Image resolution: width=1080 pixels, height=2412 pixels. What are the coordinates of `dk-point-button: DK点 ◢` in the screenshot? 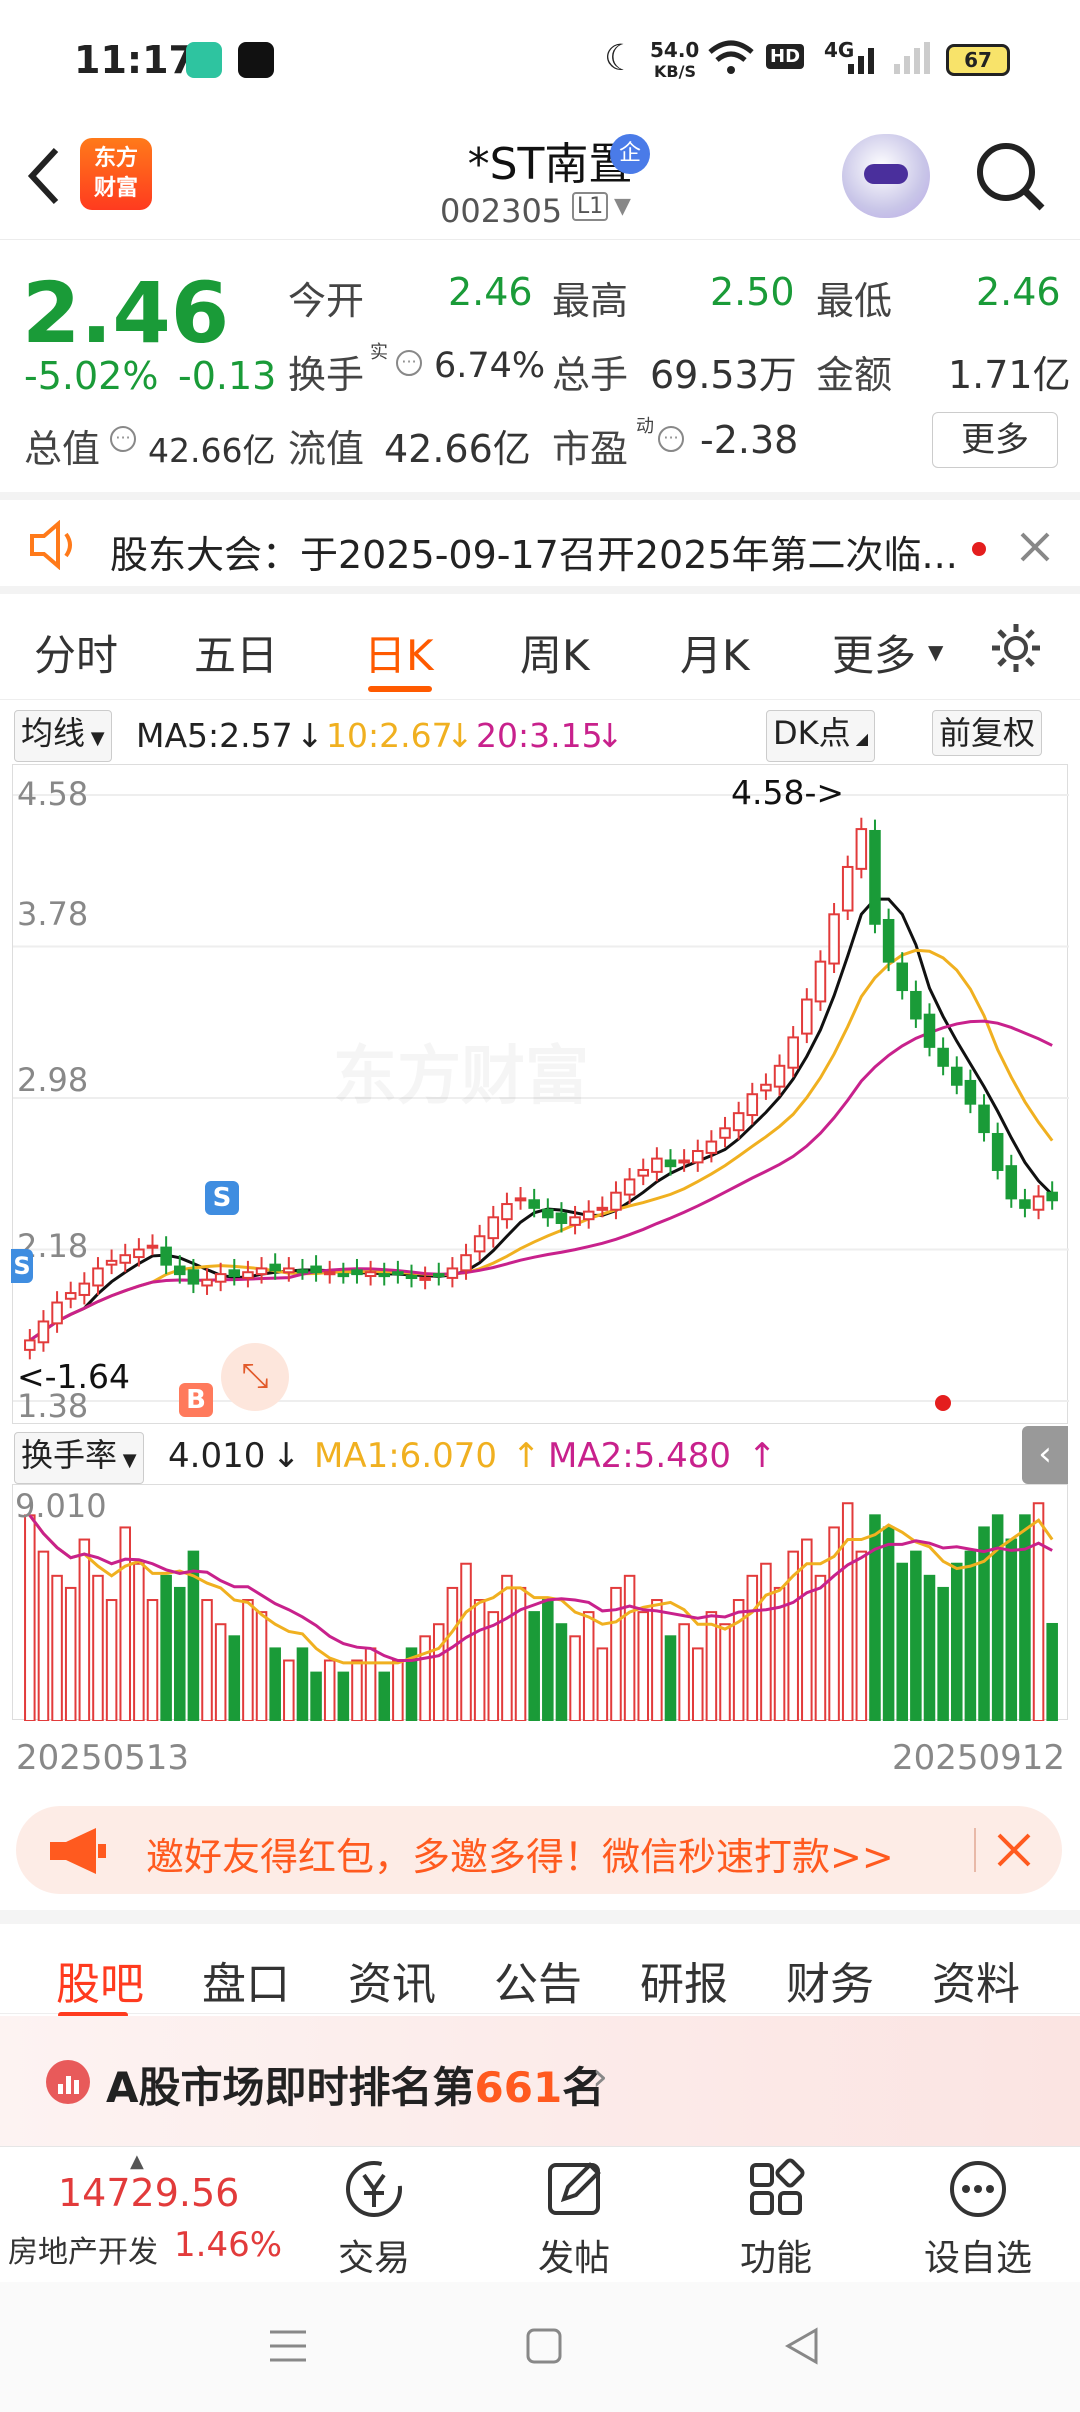 It's located at (821, 736).